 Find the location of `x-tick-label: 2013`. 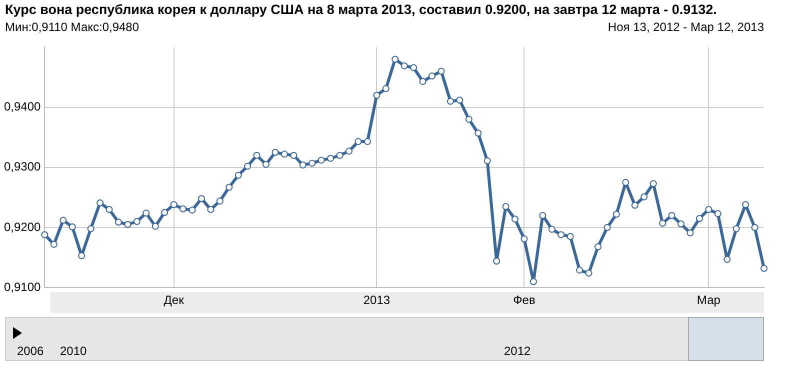

x-tick-label: 2013 is located at coordinates (376, 300).